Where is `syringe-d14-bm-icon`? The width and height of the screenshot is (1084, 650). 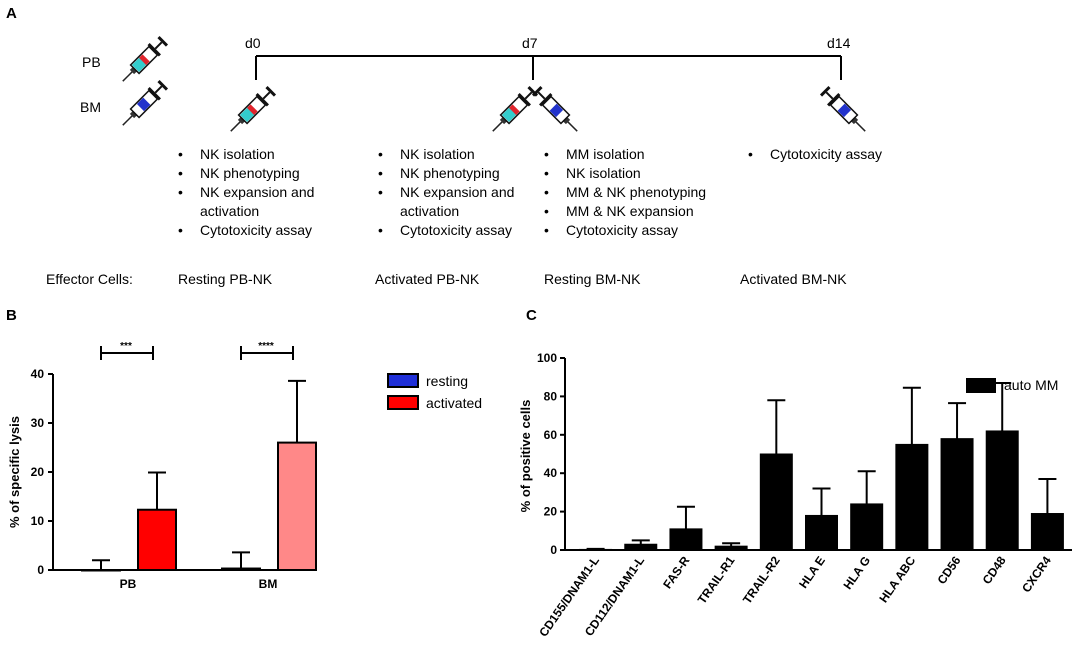
syringe-d14-bm-icon is located at coordinates (844, 110).